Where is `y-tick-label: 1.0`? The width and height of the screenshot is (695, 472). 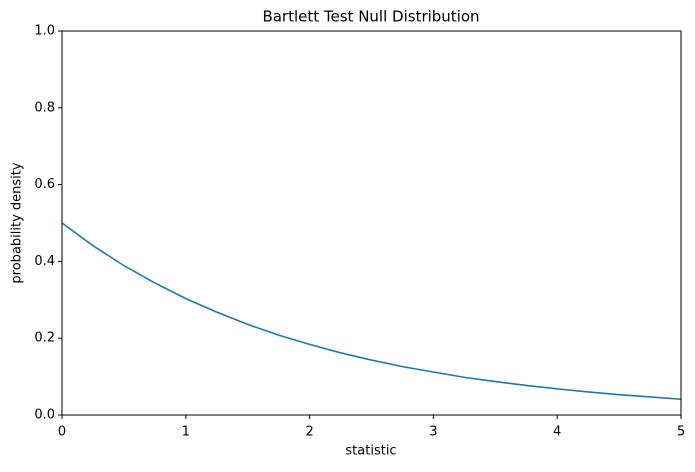
y-tick-label: 1.0 is located at coordinates (44, 31).